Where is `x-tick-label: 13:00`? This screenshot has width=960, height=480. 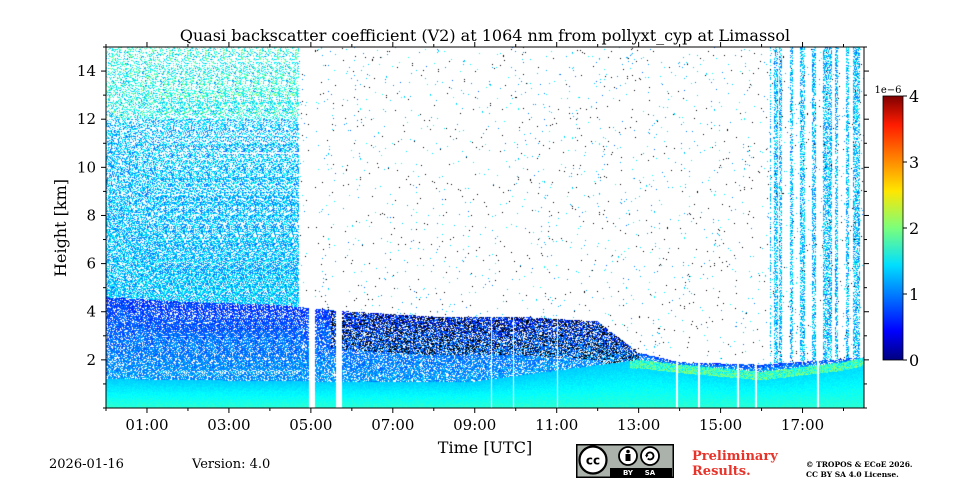
x-tick-label: 13:00 is located at coordinates (638, 425).